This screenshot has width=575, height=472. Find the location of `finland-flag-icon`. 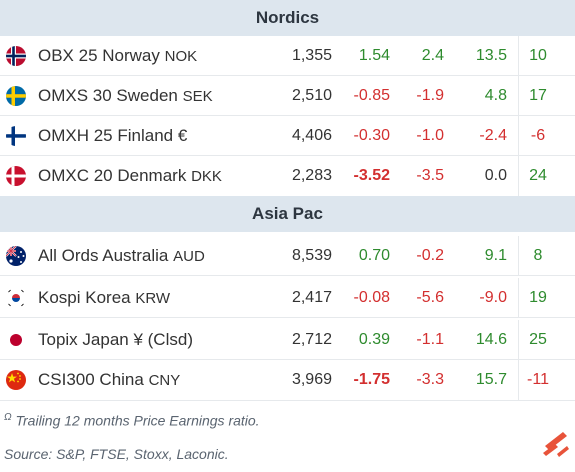

finland-flag-icon is located at coordinates (16, 136).